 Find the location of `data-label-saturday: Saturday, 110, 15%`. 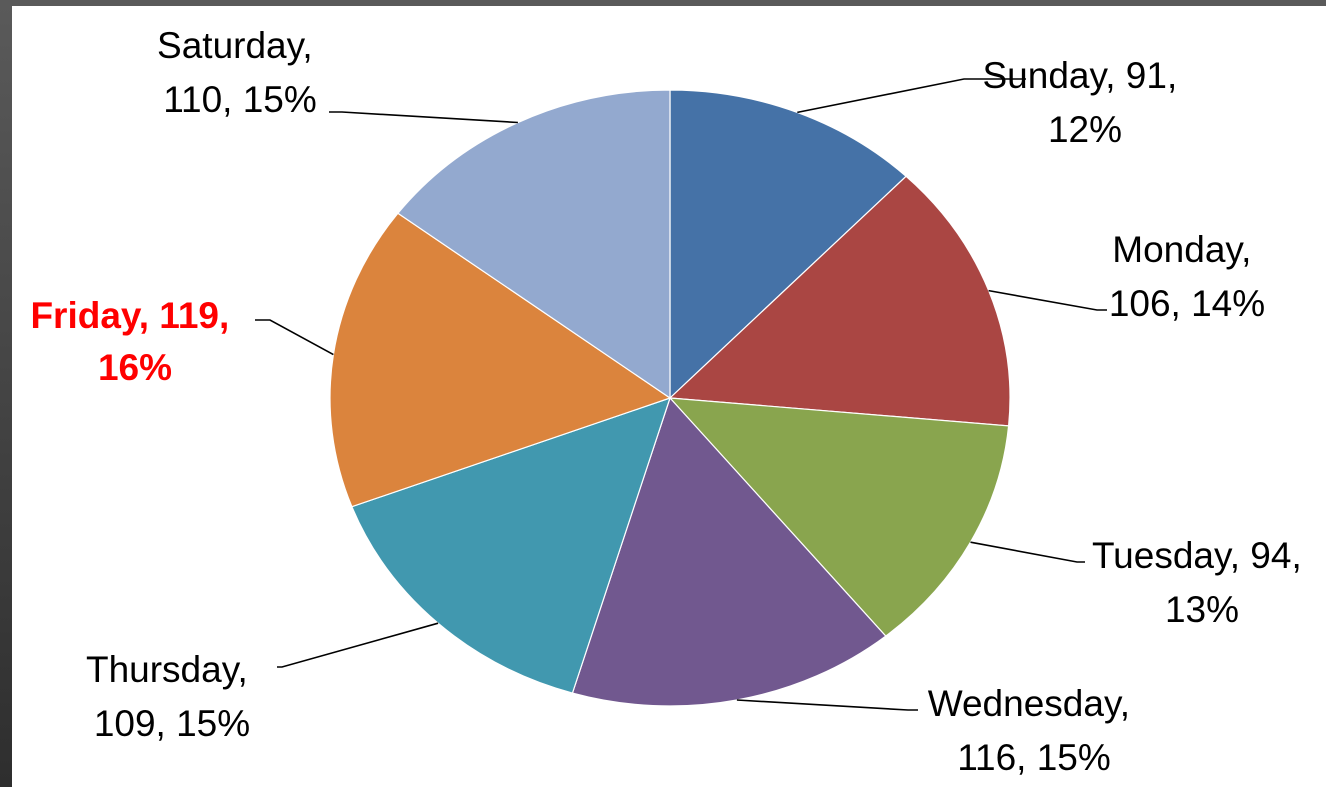

data-label-saturday: Saturday, 110, 15% is located at coordinates (240, 72).